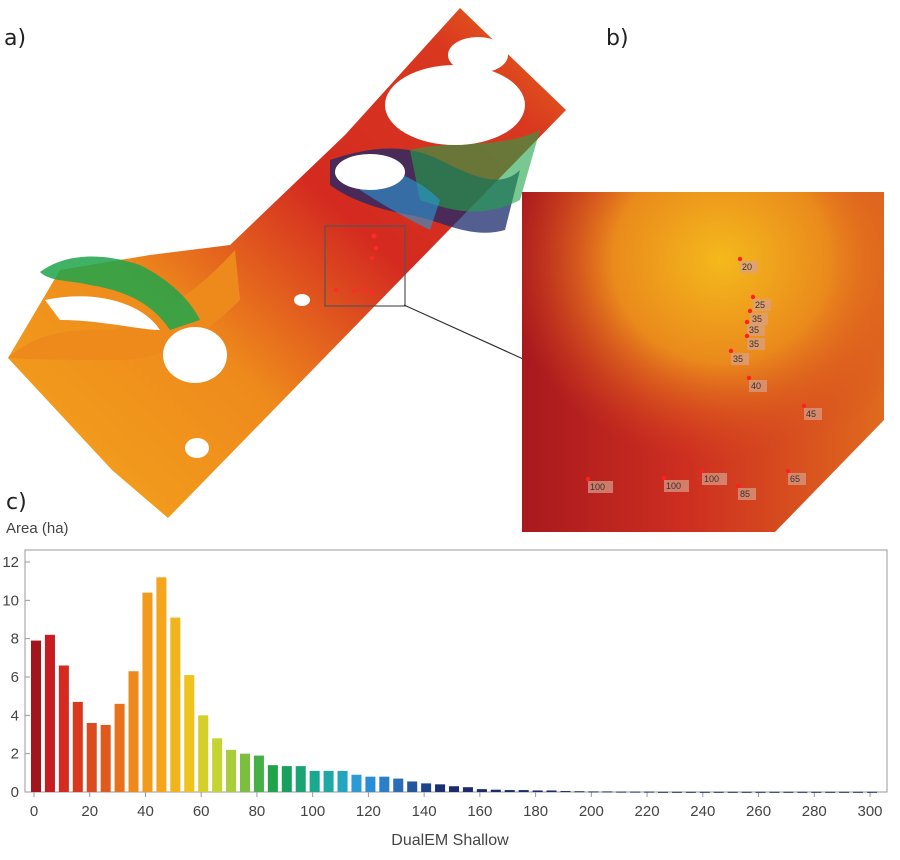  I want to click on y-tick-label: 8, so click(15, 639).